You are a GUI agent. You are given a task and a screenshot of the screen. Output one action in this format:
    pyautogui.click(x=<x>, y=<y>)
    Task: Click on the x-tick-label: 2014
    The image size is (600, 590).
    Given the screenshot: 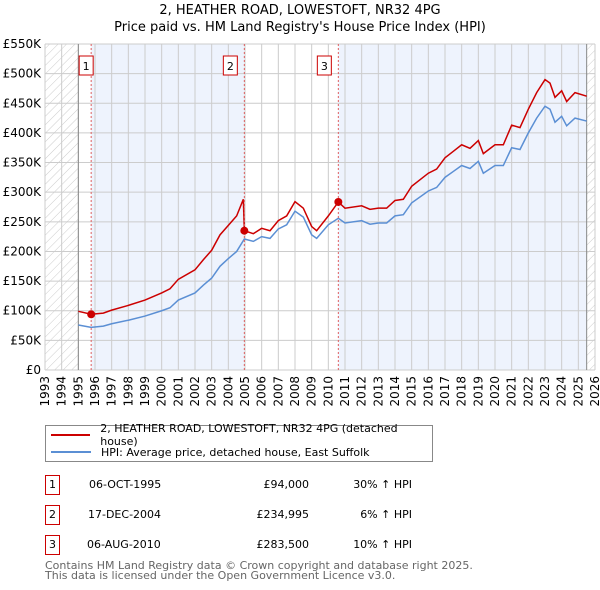 What is the action you would take?
    pyautogui.click(x=395, y=391)
    